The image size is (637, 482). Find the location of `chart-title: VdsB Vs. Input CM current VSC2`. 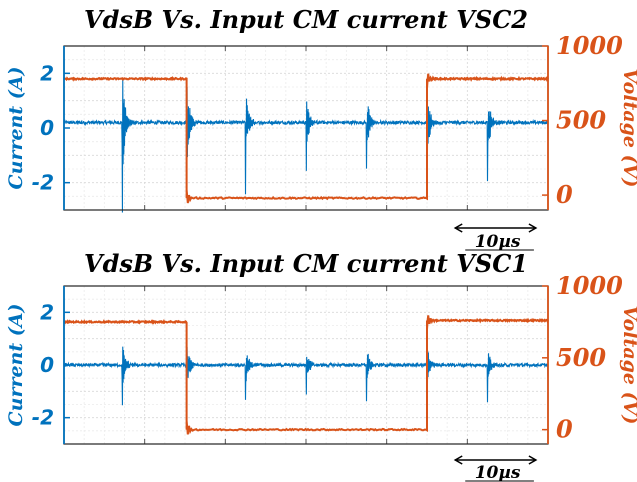

chart-title: VdsB Vs. Input CM current VSC2 is located at coordinates (306, 19).